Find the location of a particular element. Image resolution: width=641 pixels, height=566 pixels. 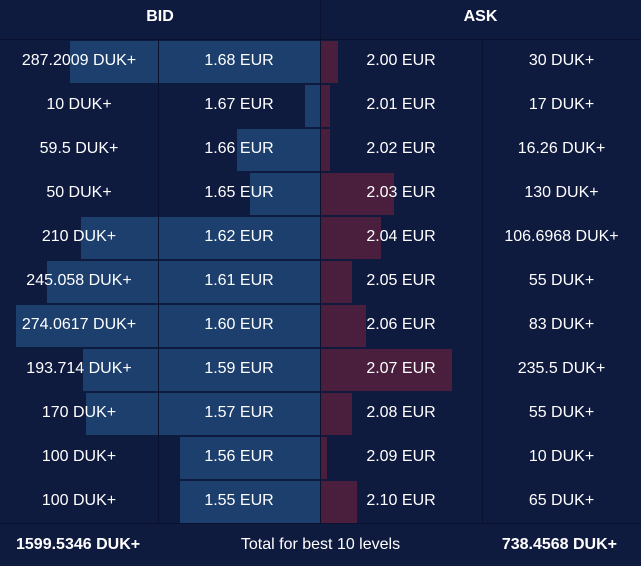

bid-amount: 274.0617 DUK+ is located at coordinates (79, 324).